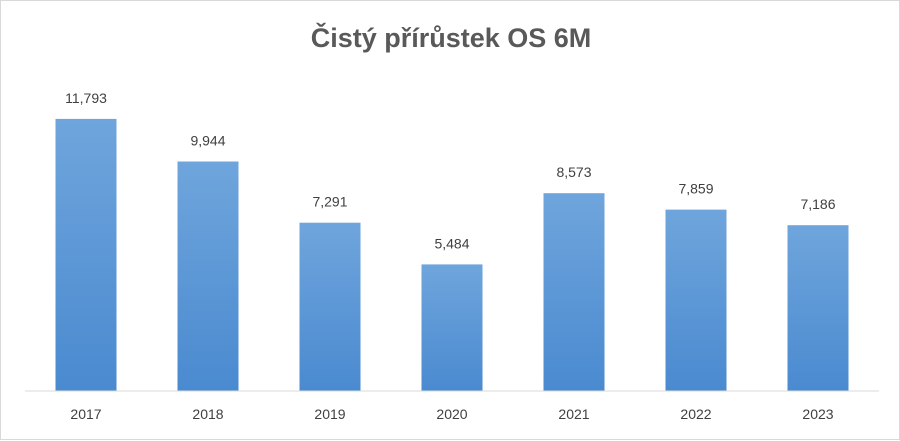 This screenshot has width=900, height=441. Describe the element at coordinates (86, 98) in the screenshot. I see `data-label-2017: 11,793` at that location.